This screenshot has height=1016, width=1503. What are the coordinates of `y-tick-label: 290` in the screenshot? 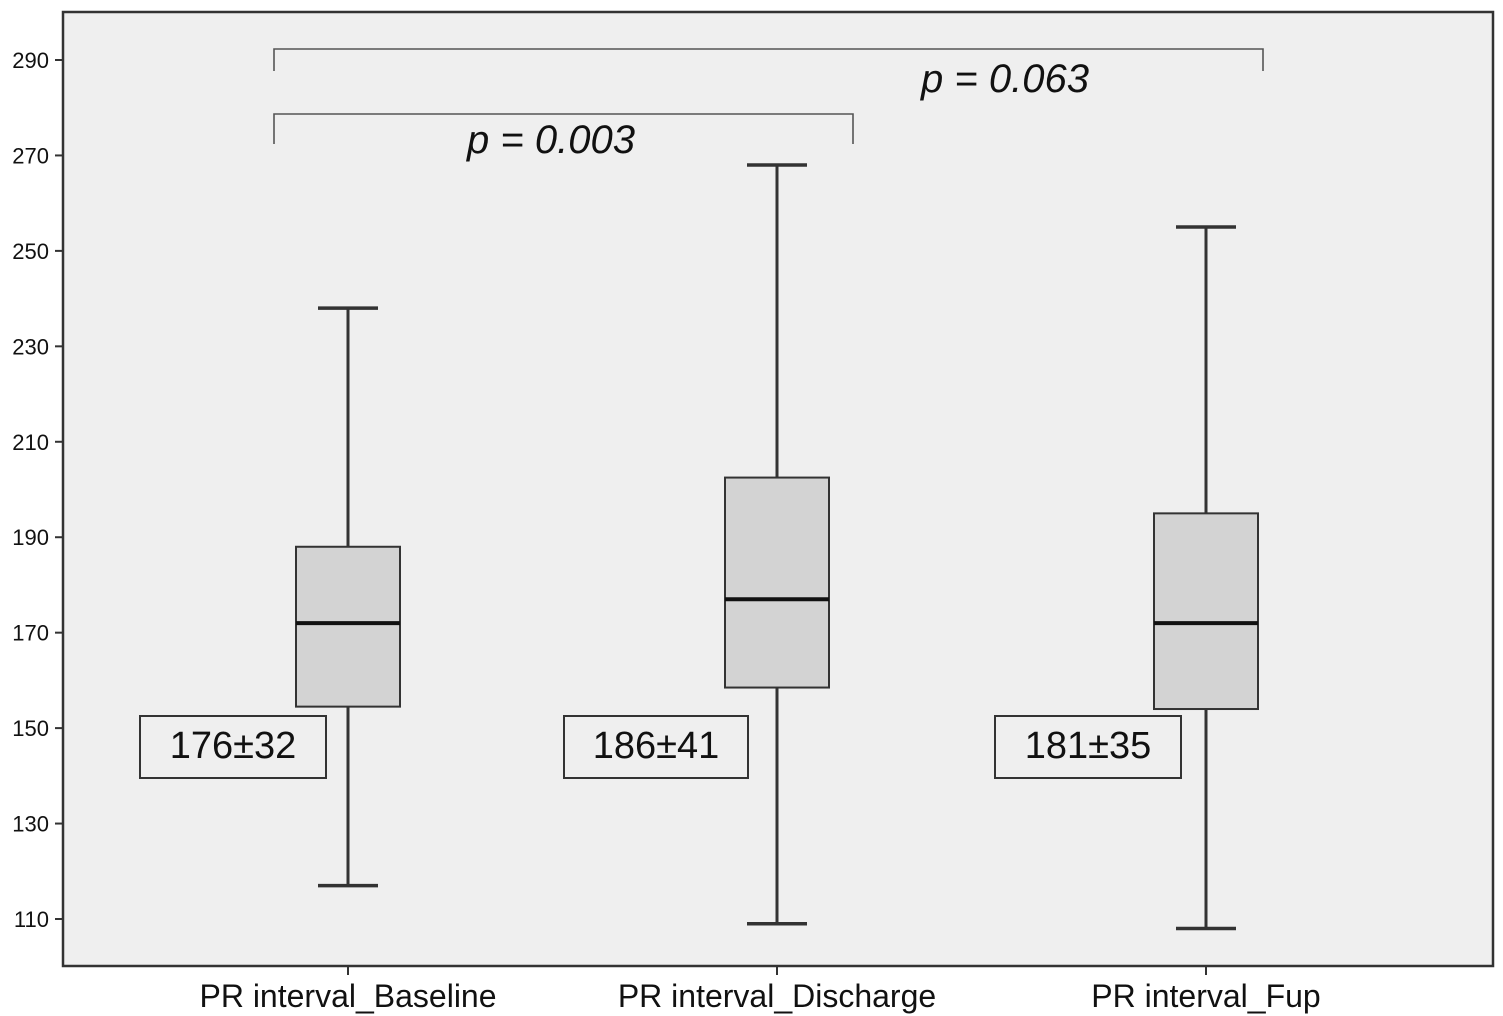 It's located at (30, 60).